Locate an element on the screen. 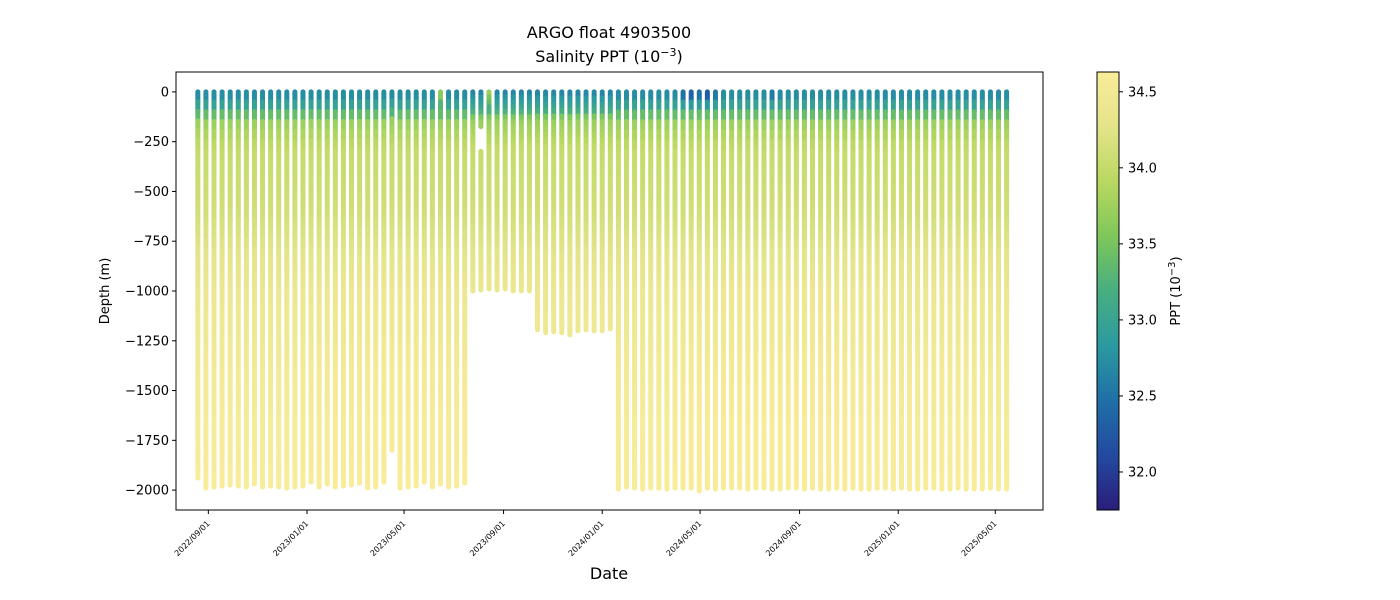 The width and height of the screenshot is (1400, 600). colorbar-tick-label: 34.0 is located at coordinates (1142, 168).